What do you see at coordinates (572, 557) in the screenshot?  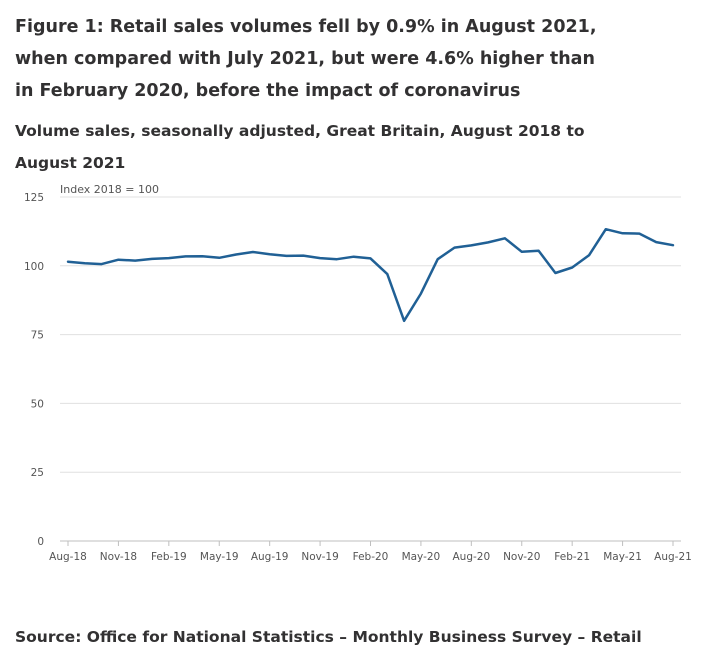 I see `x-tick-label: Feb-21` at bounding box center [572, 557].